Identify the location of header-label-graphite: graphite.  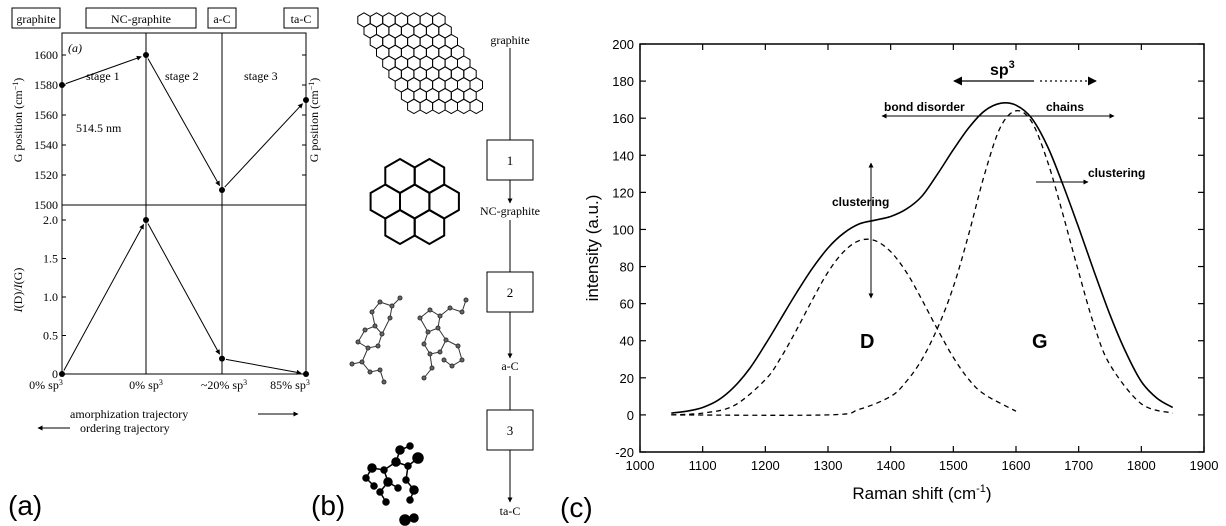
(35, 19).